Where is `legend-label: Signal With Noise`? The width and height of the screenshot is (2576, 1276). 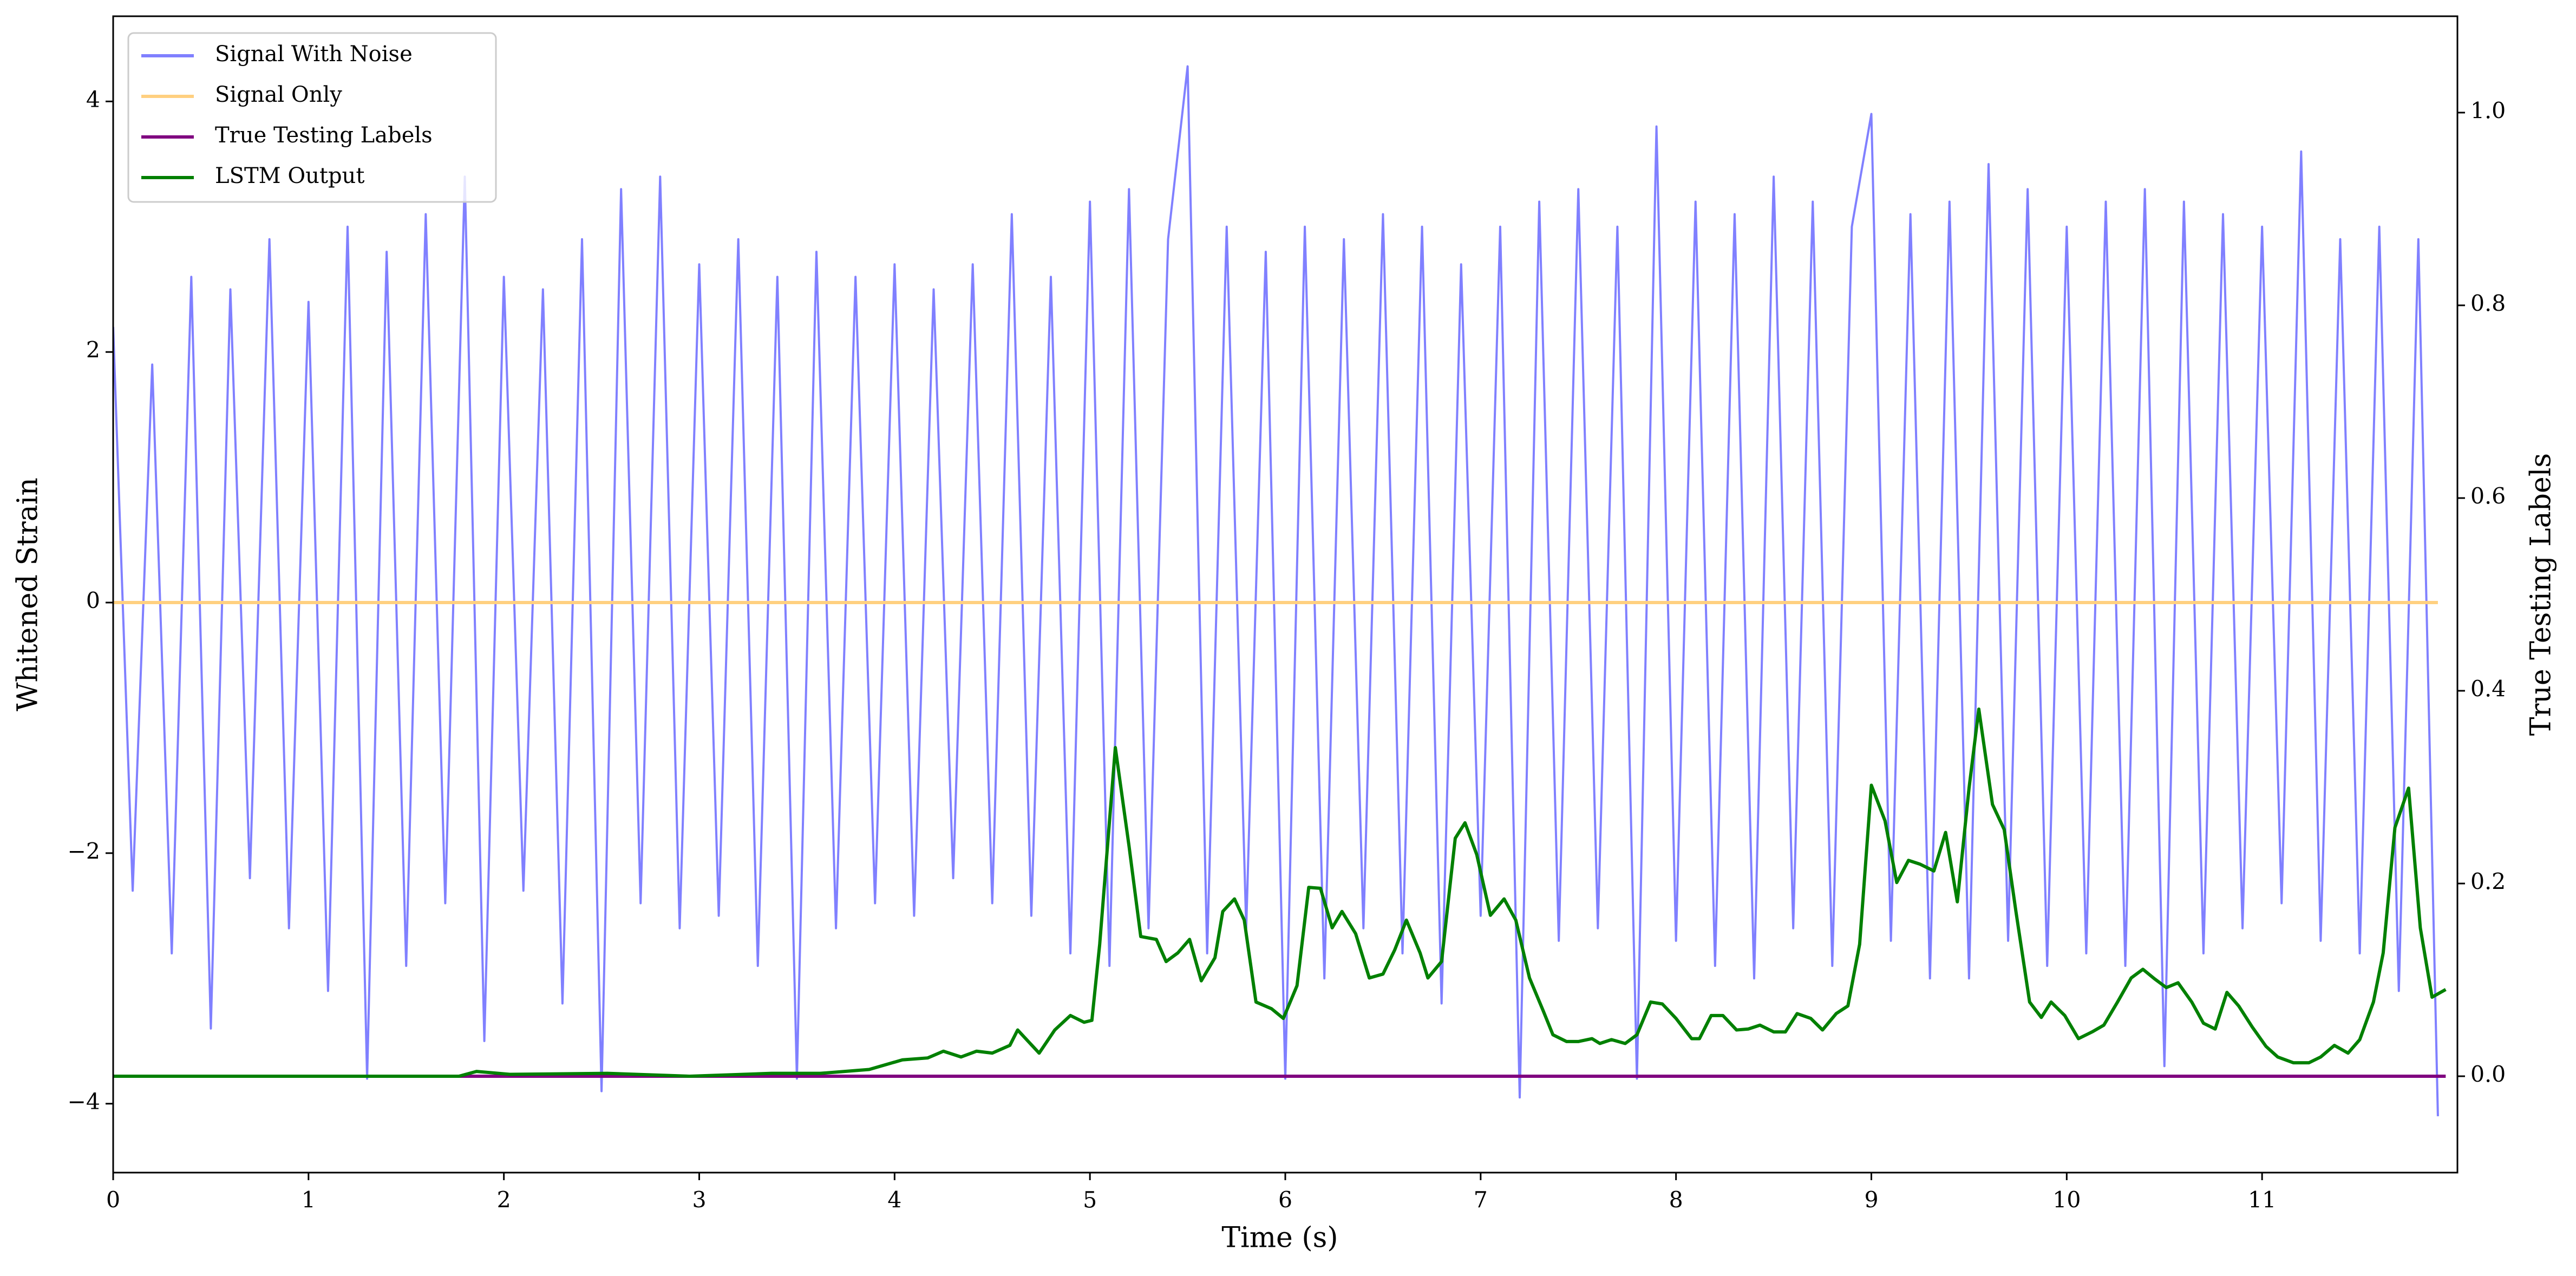 legend-label: Signal With Noise is located at coordinates (314, 54).